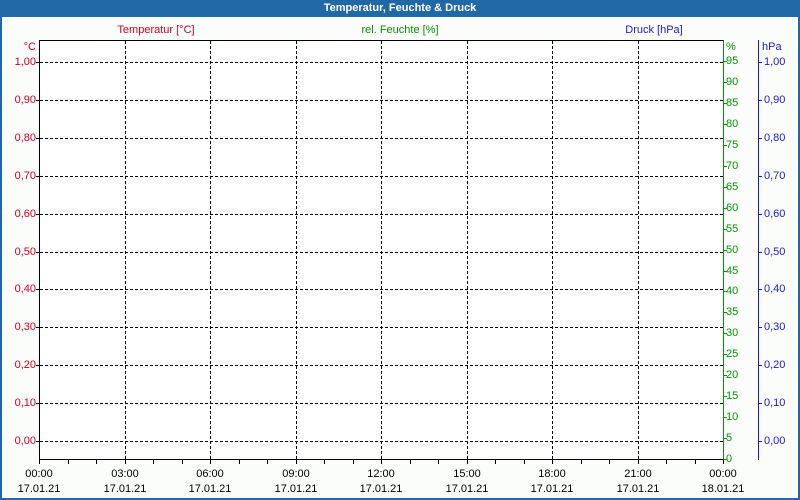 Image resolution: width=800 pixels, height=500 pixels. Describe the element at coordinates (39, 474) in the screenshot. I see `x-axis-time-label: 00:00` at that location.